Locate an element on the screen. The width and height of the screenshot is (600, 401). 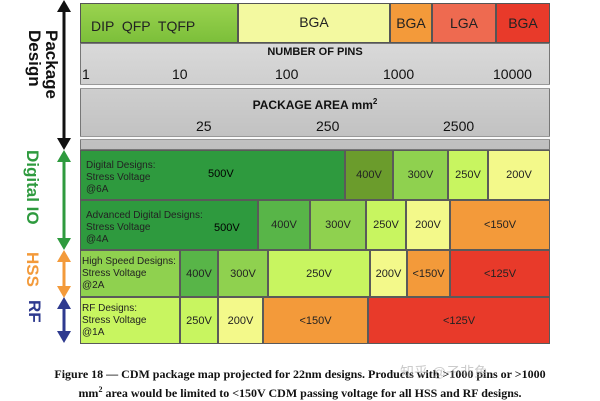
area-axis-title-text: PACKAGE AREA mm is located at coordinates (312, 105).